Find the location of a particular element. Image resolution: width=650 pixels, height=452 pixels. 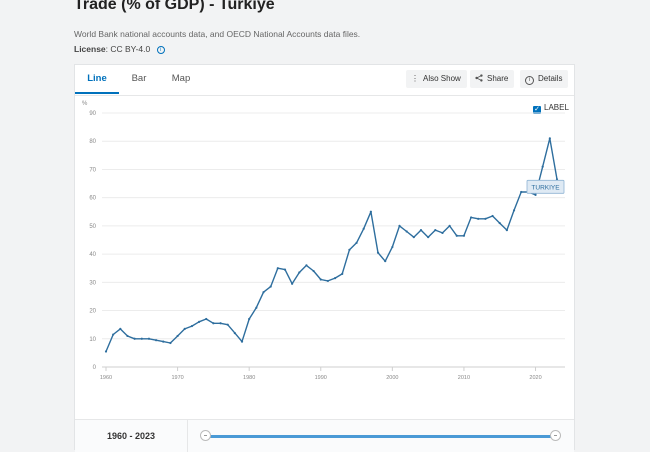

x-tick-label: 2010 is located at coordinates (464, 378).